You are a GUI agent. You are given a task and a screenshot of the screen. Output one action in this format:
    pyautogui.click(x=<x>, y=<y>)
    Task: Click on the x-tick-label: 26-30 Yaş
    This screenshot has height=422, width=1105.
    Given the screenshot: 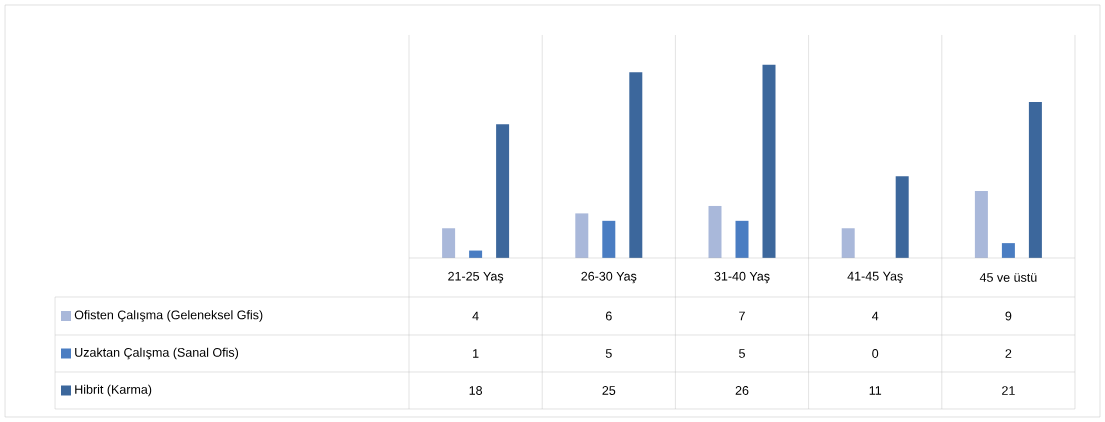 What is the action you would take?
    pyautogui.click(x=609, y=277)
    